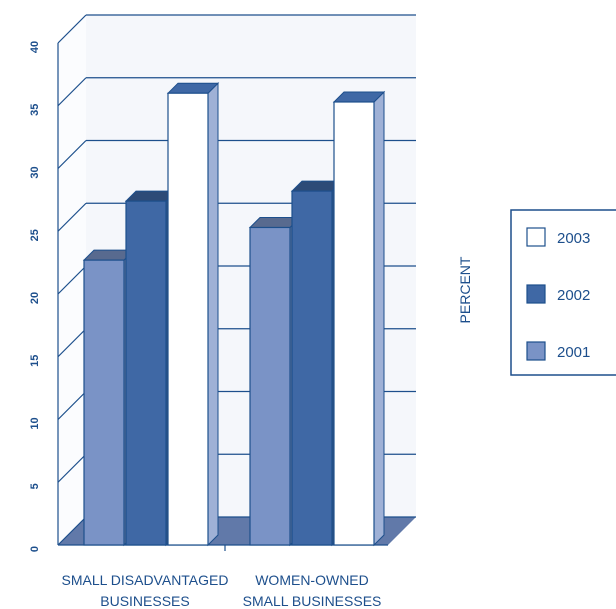 This screenshot has height=609, width=616. What do you see at coordinates (35, 361) in the screenshot?
I see `y-tick-label: 15` at bounding box center [35, 361].